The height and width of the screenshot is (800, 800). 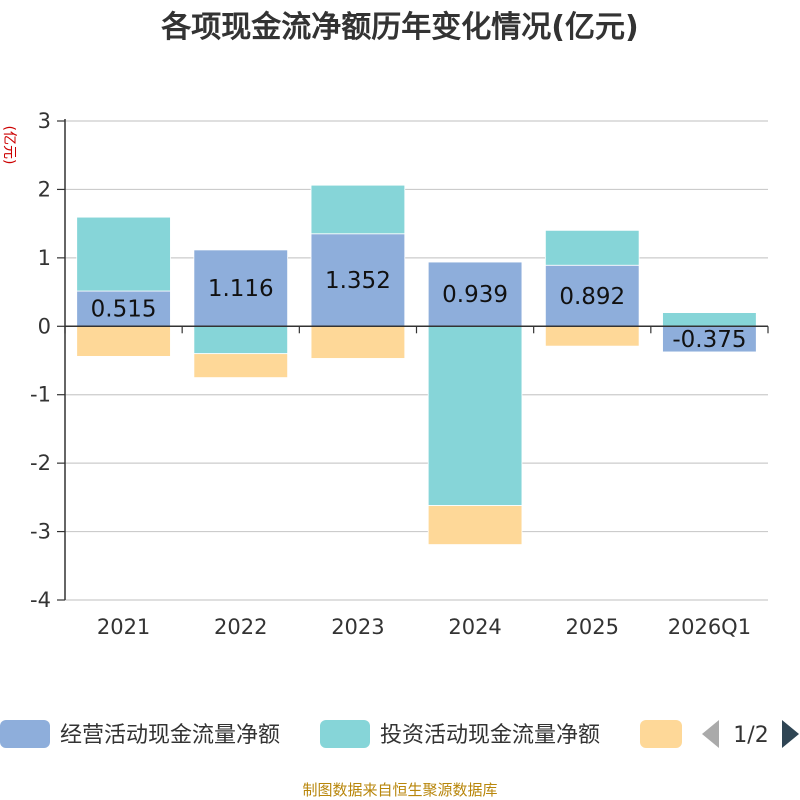 What do you see at coordinates (40, 600) in the screenshot?
I see `y-tick-label: -4` at bounding box center [40, 600].